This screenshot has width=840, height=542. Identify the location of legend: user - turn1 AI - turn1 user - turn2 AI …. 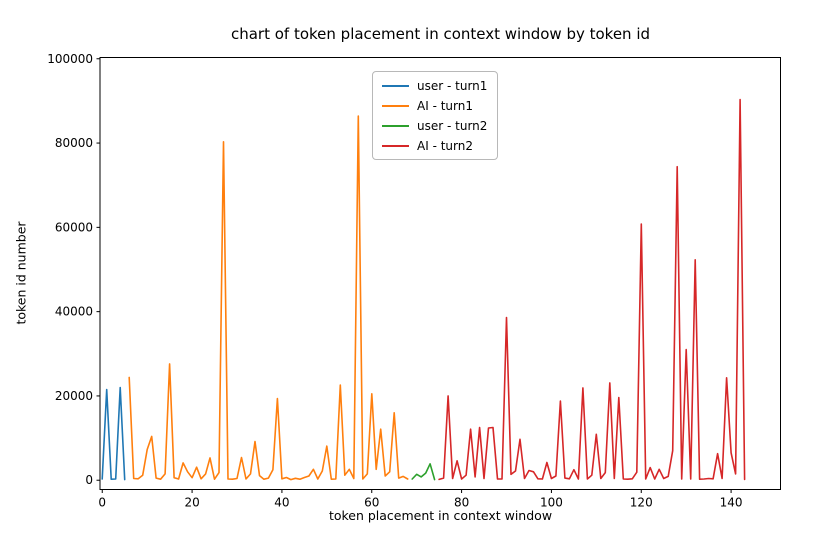
(435, 115).